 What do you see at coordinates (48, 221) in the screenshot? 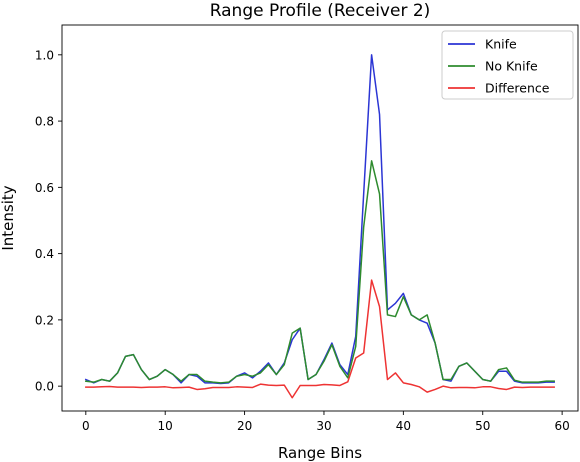
I see `y-axis-ticks: 0.0 0.2 0.4 0.6 0.8 1.0` at bounding box center [48, 221].